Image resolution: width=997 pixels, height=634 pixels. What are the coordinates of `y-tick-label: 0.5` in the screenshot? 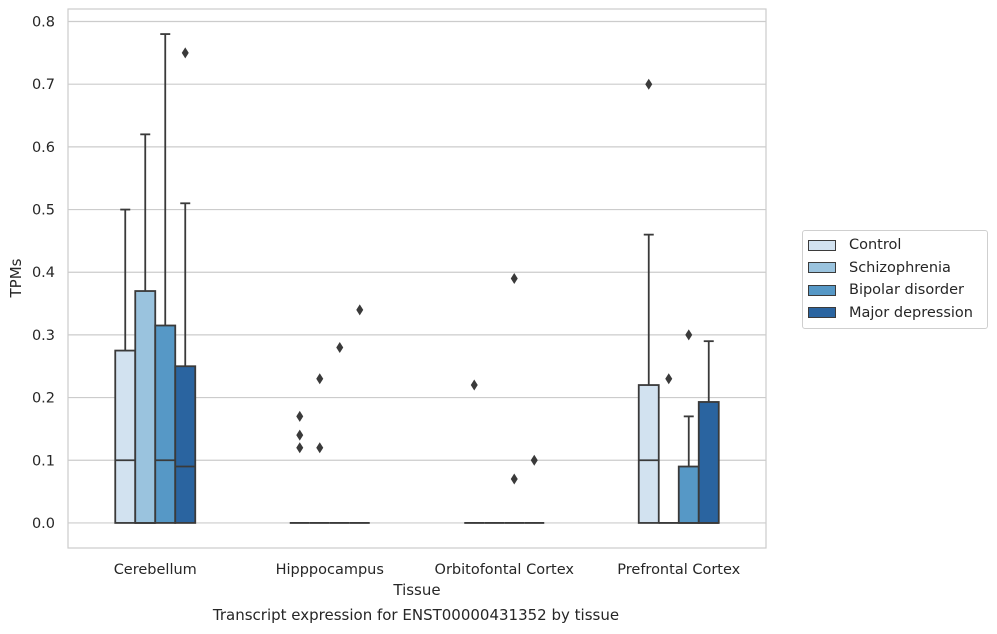 It's located at (43, 211).